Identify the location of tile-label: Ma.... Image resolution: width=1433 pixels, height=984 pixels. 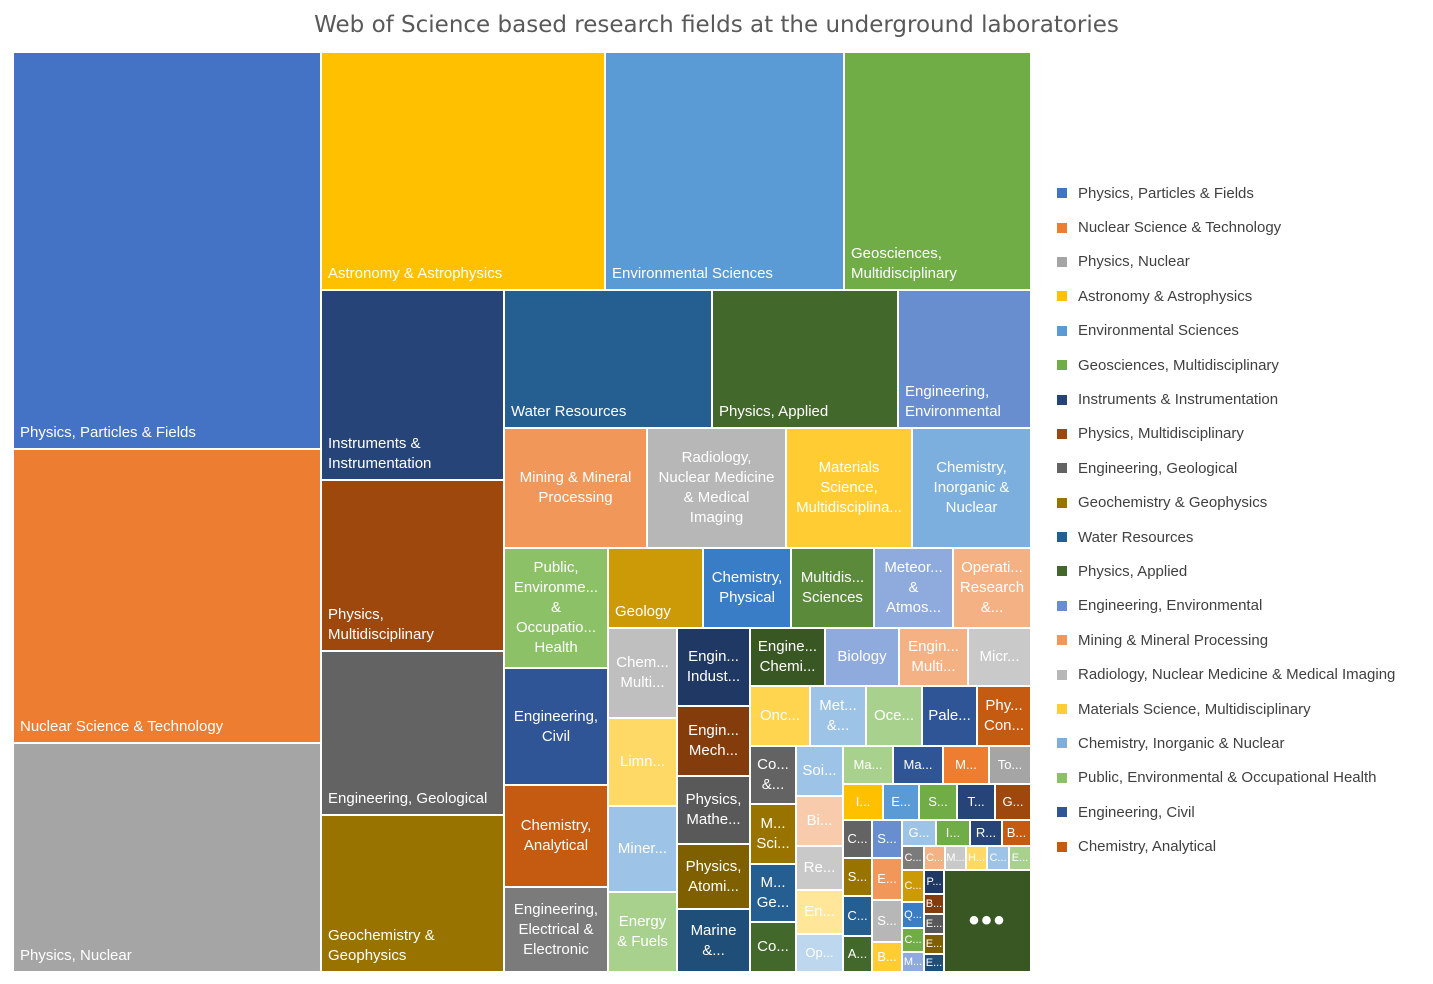
(868, 764).